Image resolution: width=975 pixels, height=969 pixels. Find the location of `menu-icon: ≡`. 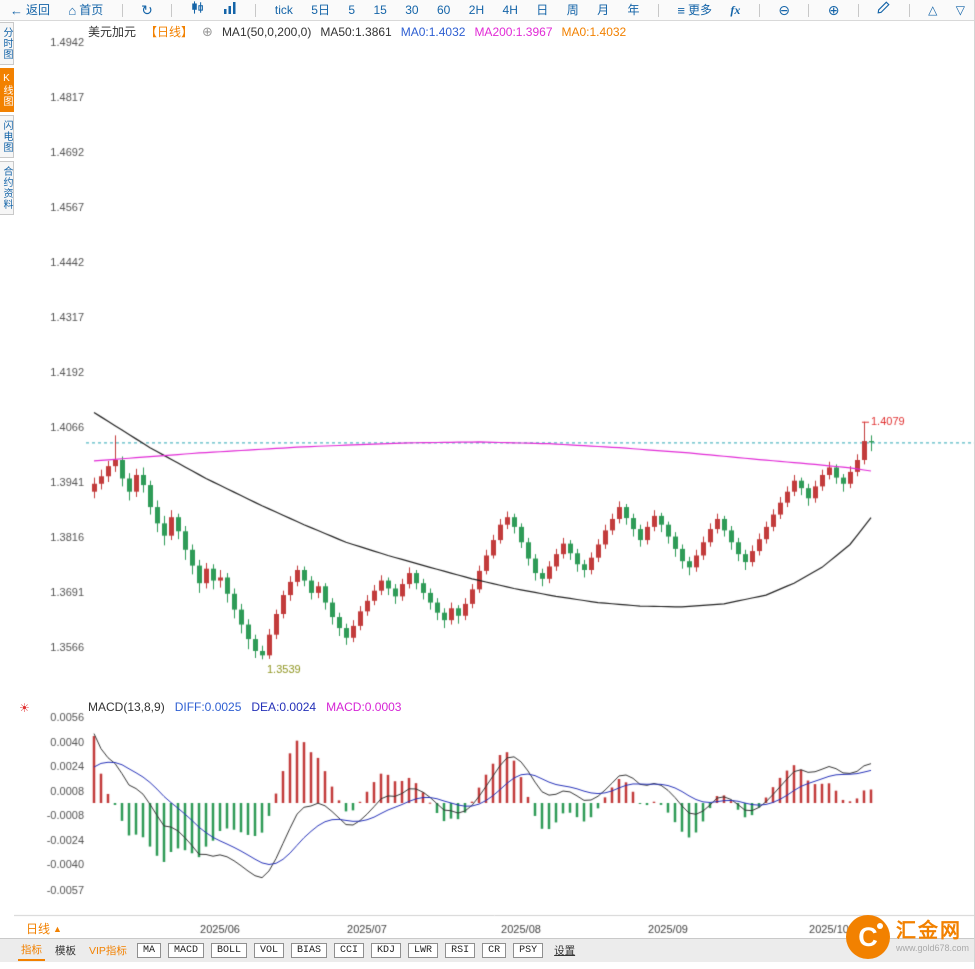

menu-icon: ≡ is located at coordinates (681, 10).